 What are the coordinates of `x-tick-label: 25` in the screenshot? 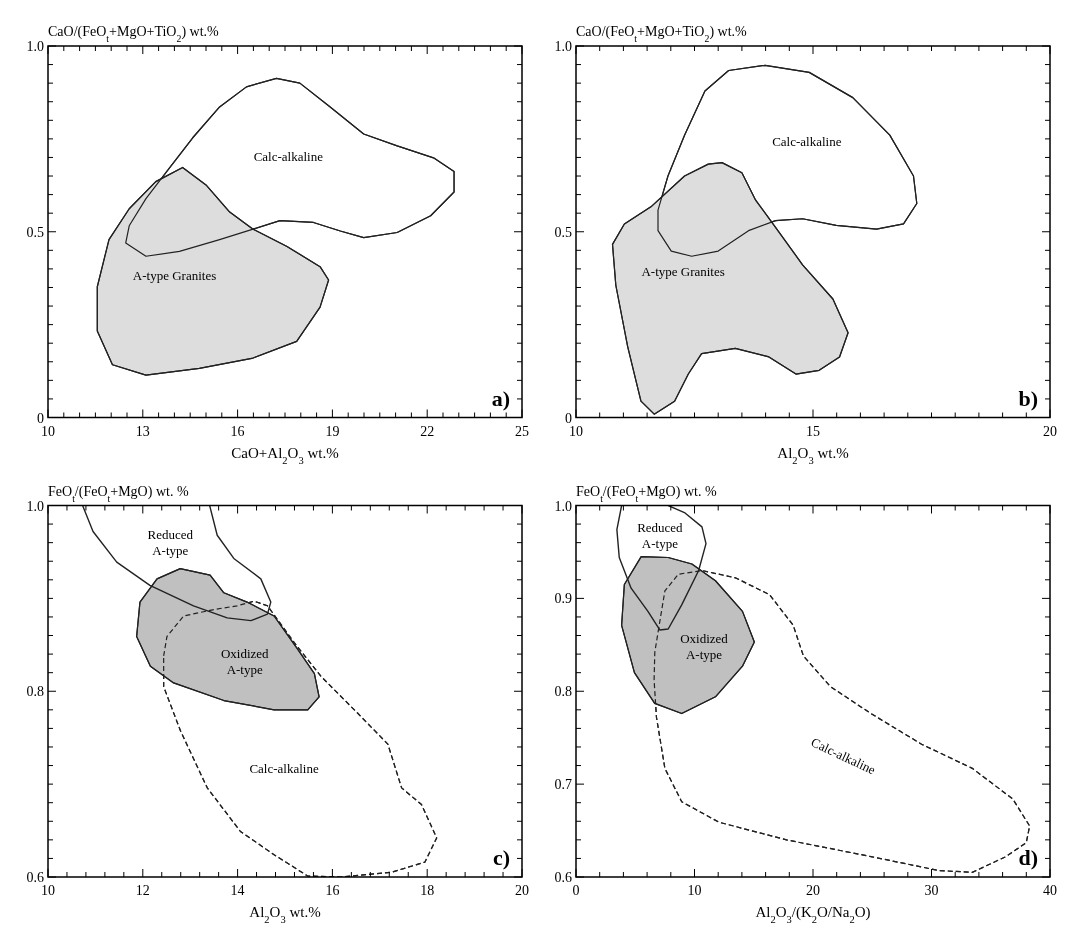 It's located at (522, 431).